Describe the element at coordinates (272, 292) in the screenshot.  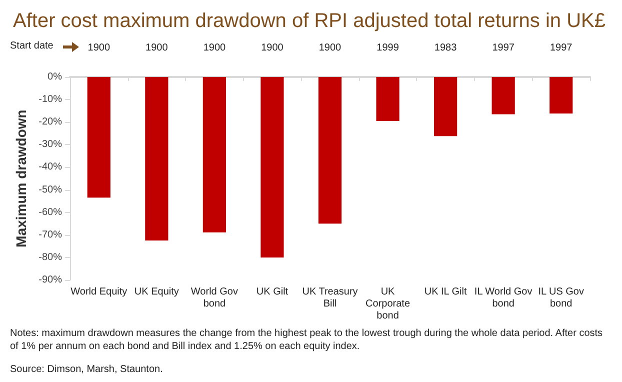
I see `x-tick-label: UK Gilt` at that location.